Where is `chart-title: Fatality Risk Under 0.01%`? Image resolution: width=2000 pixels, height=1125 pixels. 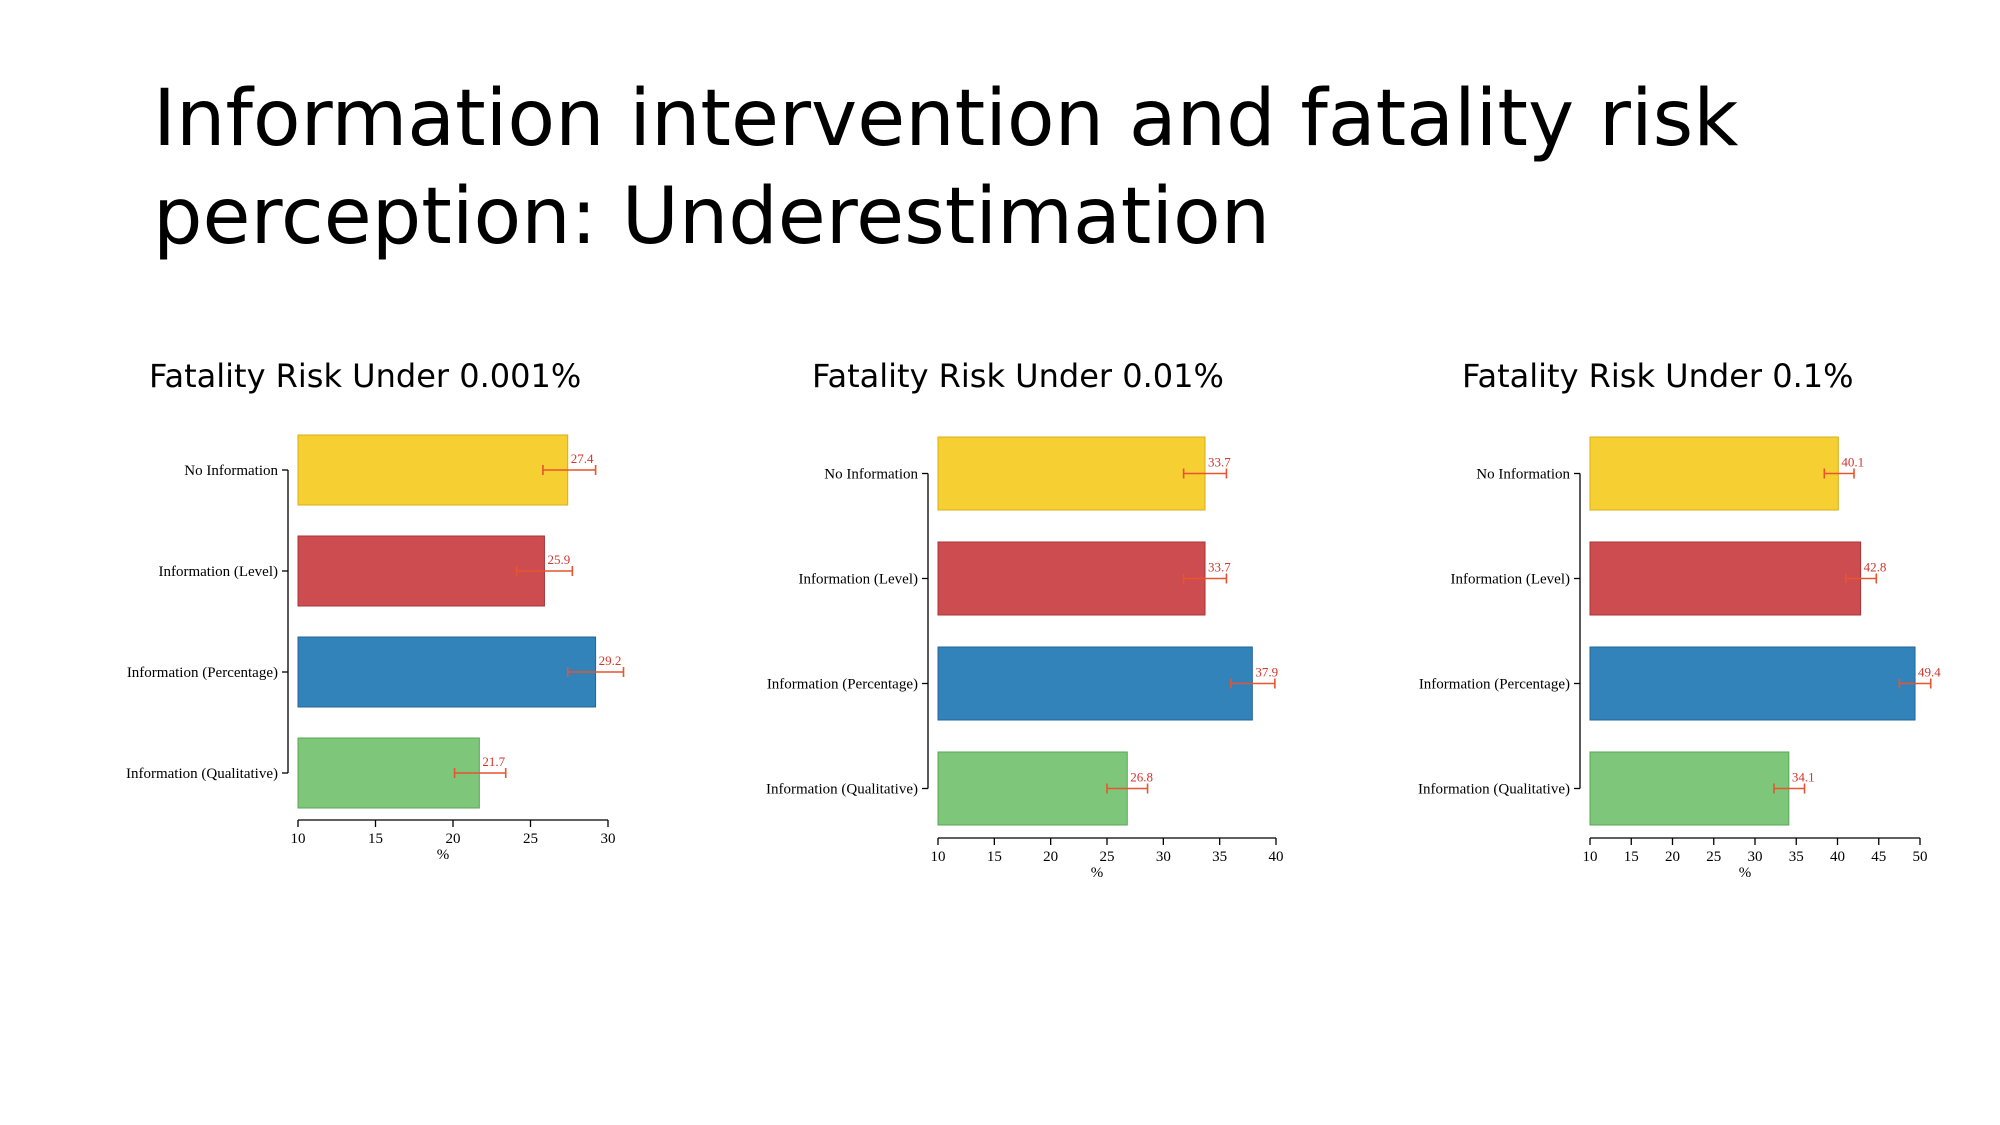
chart-title: Fatality Risk Under 0.01% is located at coordinates (1018, 376).